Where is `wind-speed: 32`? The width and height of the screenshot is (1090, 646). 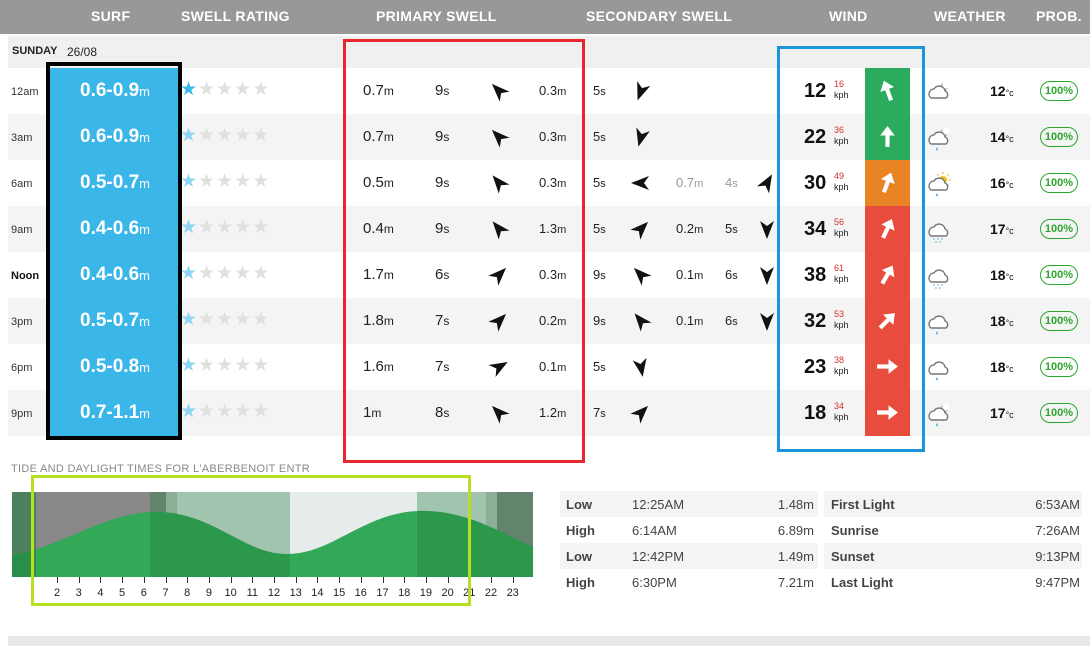 wind-speed: 32 is located at coordinates (815, 321).